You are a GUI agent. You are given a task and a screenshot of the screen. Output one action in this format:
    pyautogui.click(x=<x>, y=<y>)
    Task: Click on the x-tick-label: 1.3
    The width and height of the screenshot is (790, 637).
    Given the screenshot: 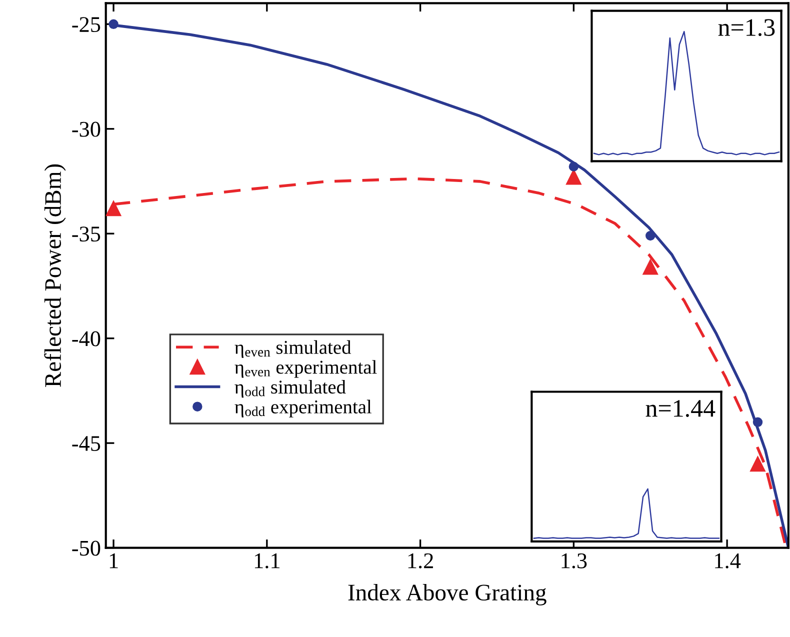 What is the action you would take?
    pyautogui.click(x=574, y=560)
    